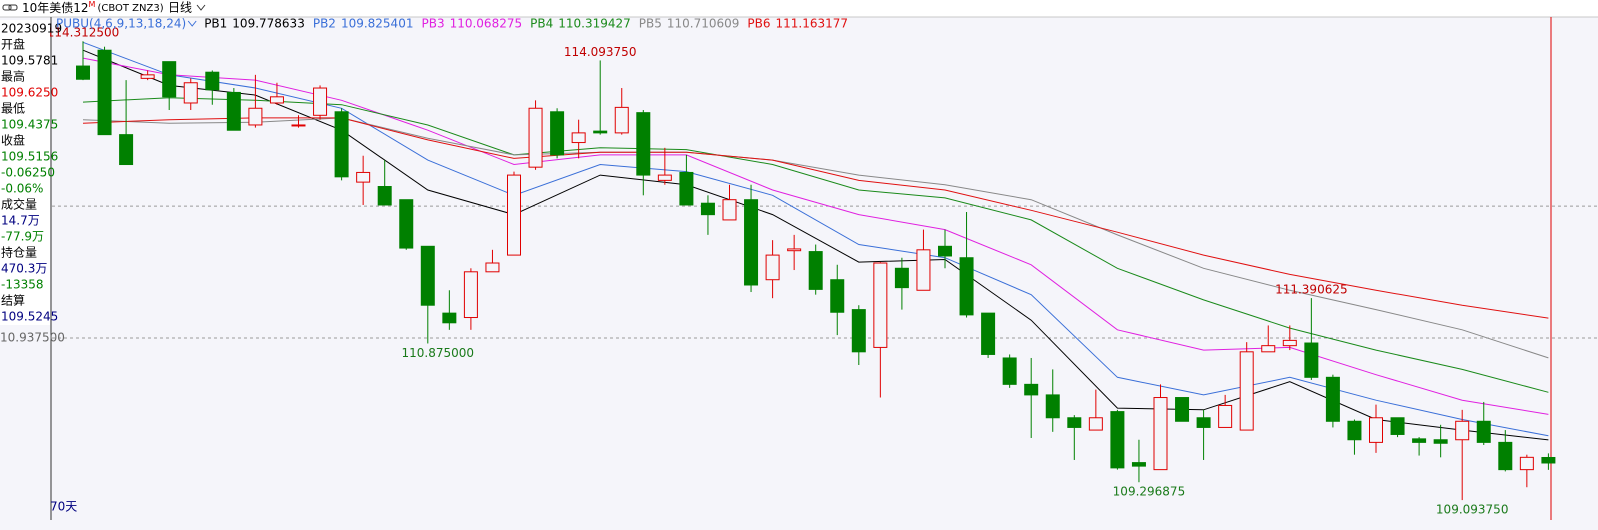  Describe the element at coordinates (19, 252) in the screenshot. I see `info-label: 持仓量` at that location.